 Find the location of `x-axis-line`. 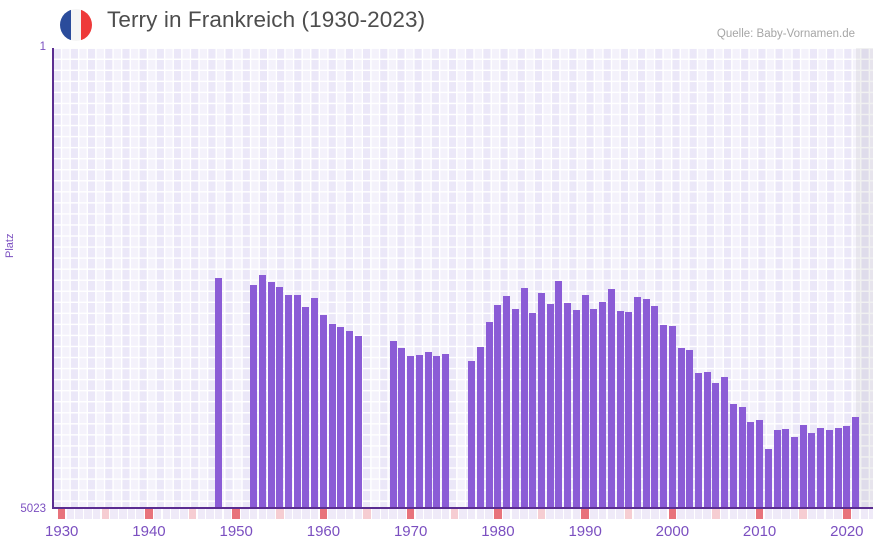

x-axis-line is located at coordinates (463, 508).